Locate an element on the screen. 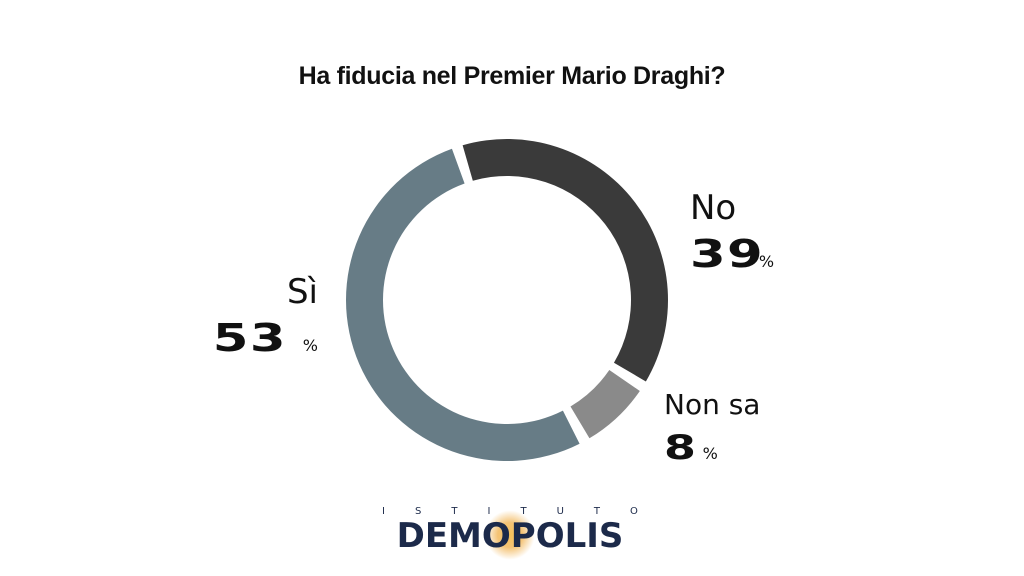 The image size is (1024, 576). label-no: No 39% is located at coordinates (732, 235).